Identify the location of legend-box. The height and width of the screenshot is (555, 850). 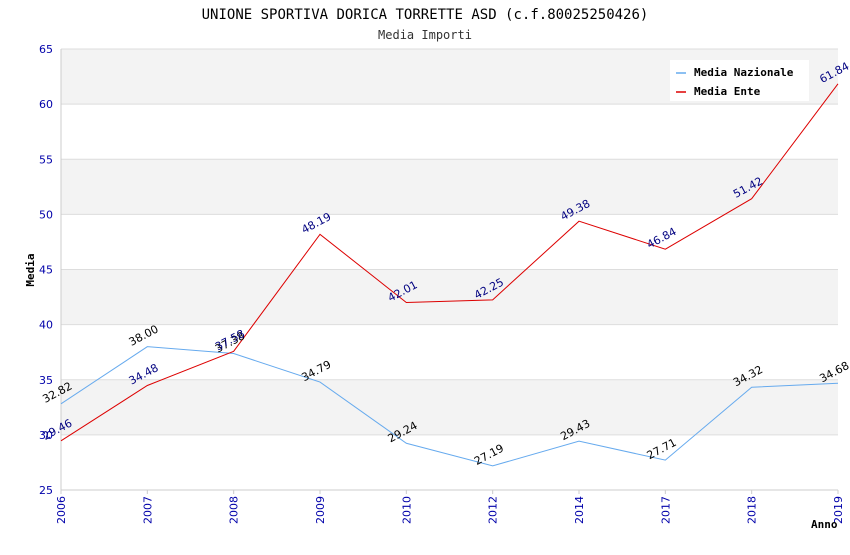
(739, 80).